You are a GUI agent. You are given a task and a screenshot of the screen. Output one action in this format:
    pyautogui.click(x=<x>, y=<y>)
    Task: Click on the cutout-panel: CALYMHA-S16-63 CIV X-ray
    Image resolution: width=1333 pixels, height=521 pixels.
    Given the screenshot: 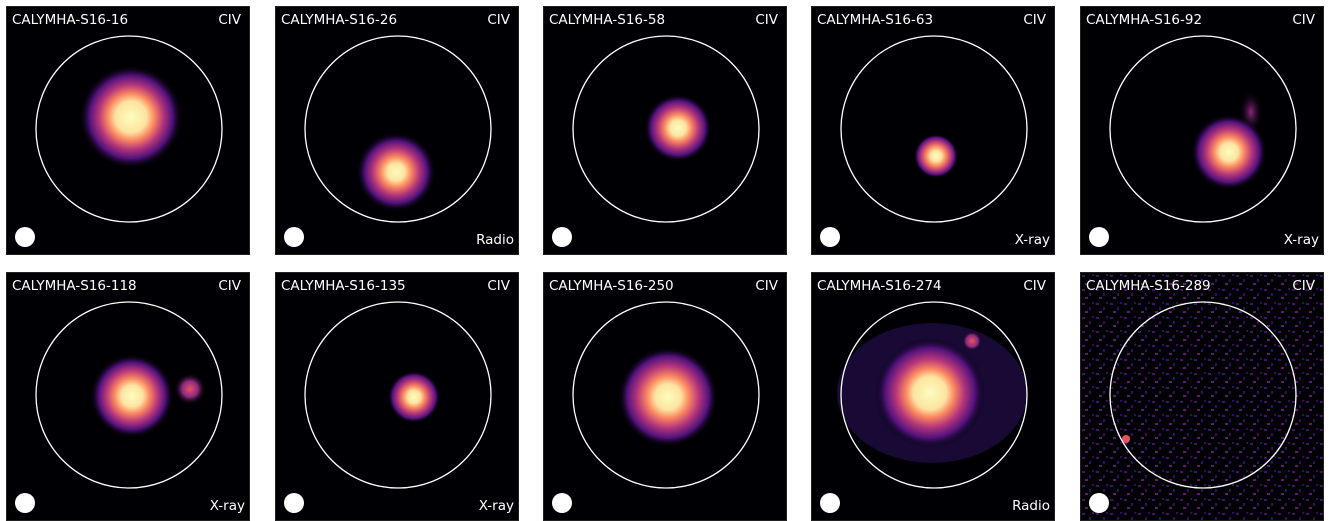 What is the action you would take?
    pyautogui.click(x=933, y=130)
    